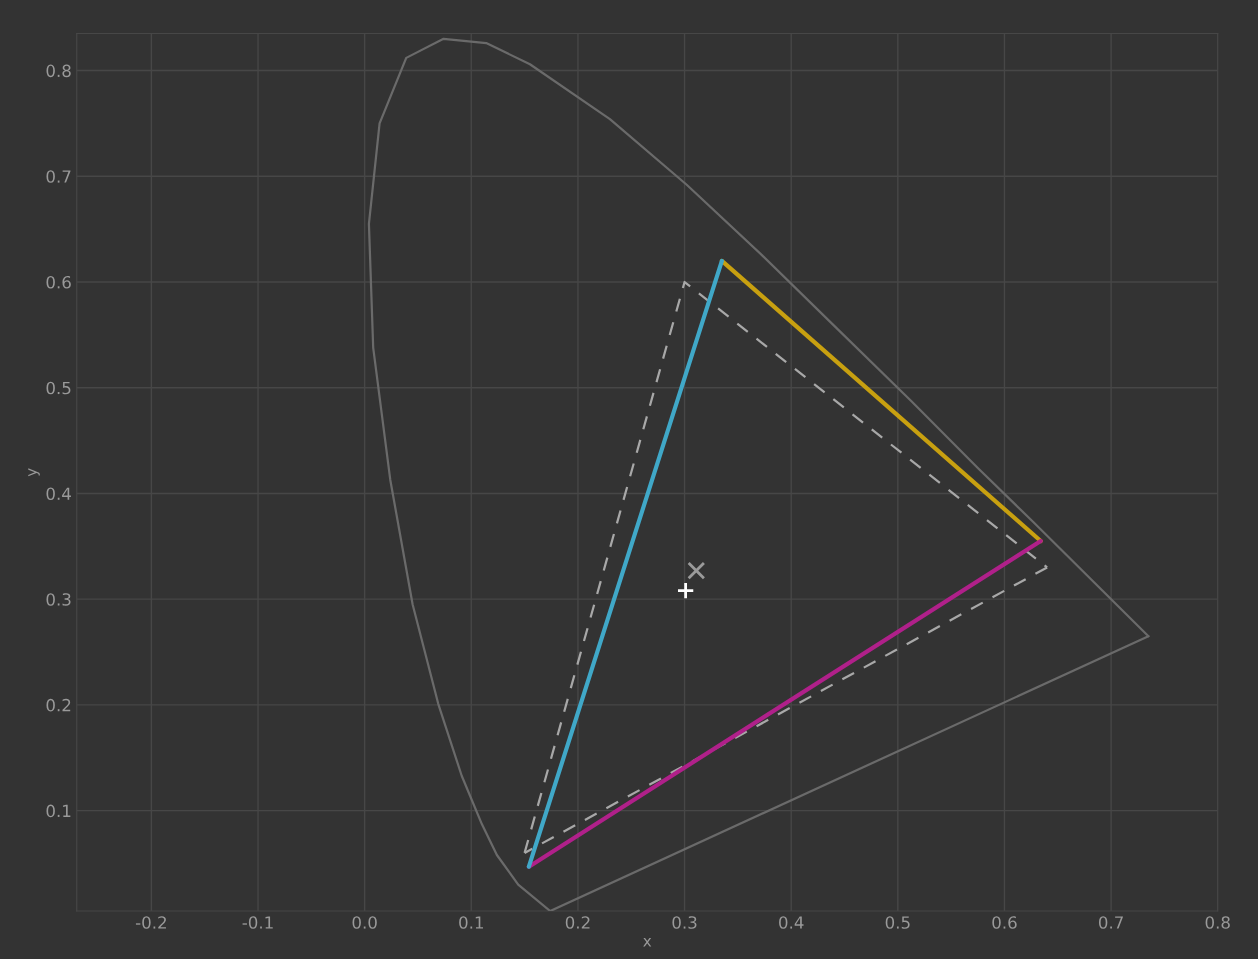 Image resolution: width=1258 pixels, height=959 pixels. I want to click on y-tick-label: 0.8, so click(58, 71).